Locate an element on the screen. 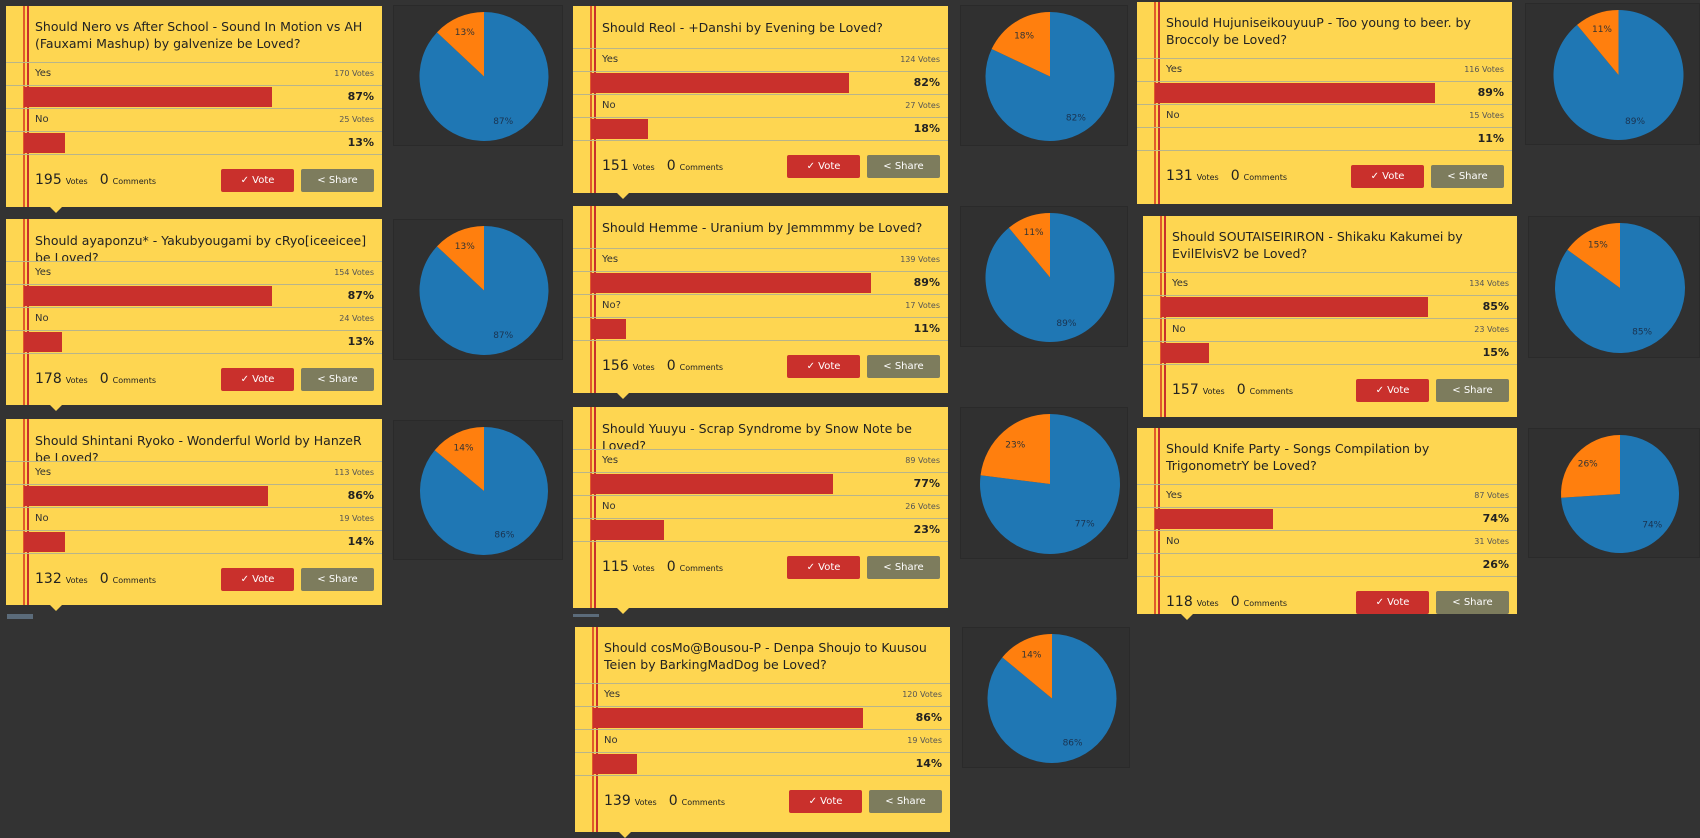  pie-label-no: 11% is located at coordinates (1034, 233).